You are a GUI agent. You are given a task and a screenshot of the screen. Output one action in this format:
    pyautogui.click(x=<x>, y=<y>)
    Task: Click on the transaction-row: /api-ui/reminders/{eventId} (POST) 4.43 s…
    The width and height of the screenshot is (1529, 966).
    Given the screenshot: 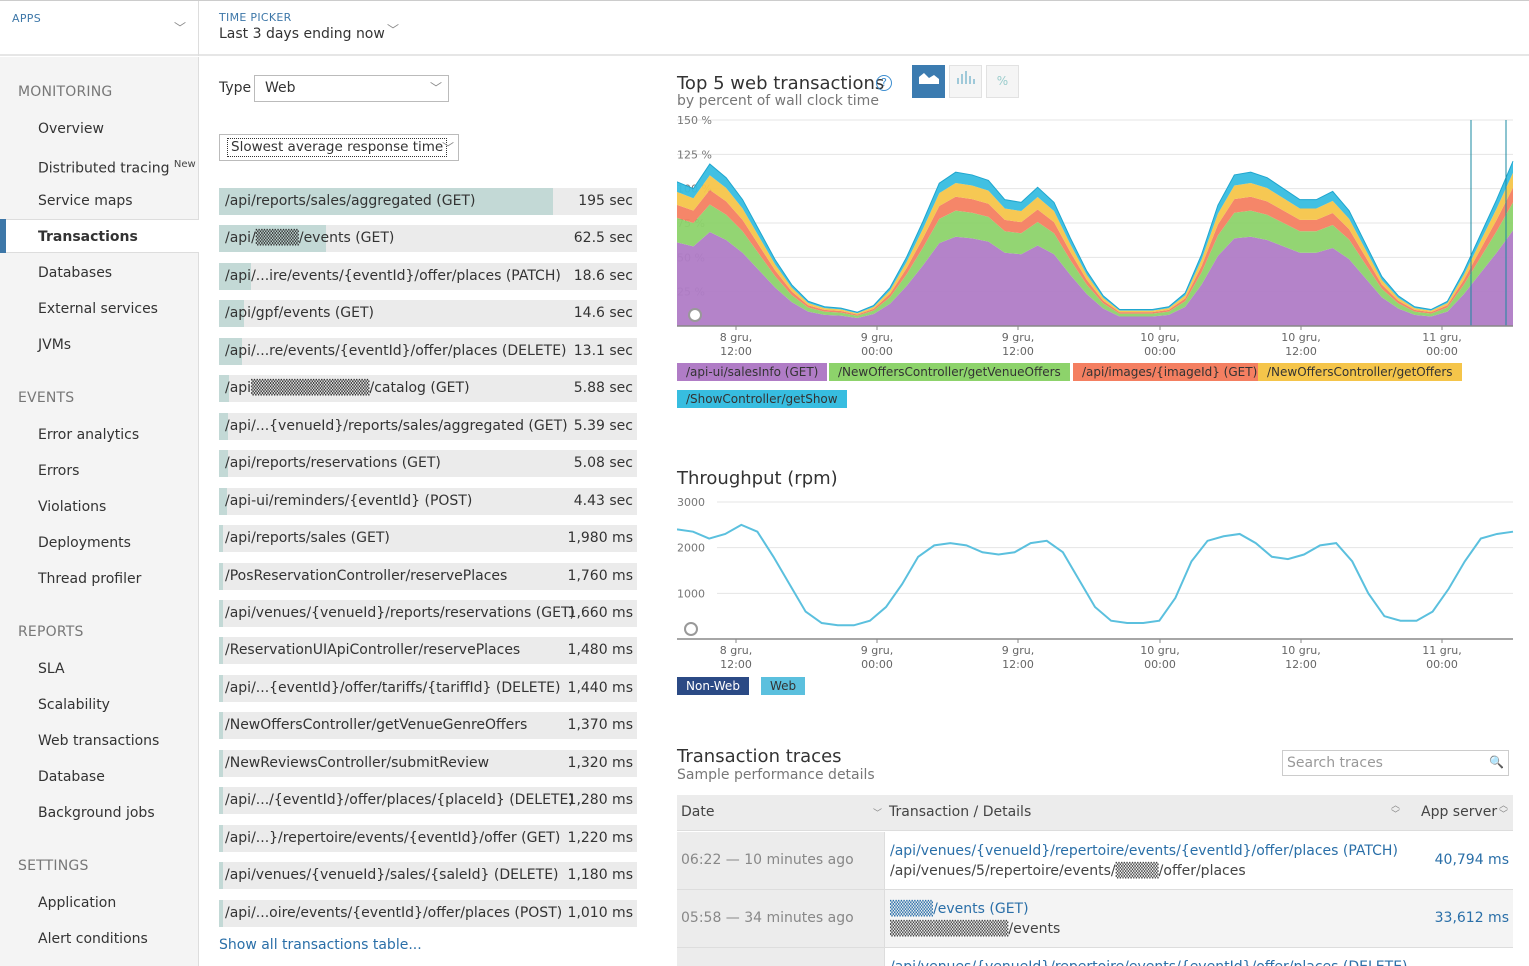 What is the action you would take?
    pyautogui.click(x=428, y=501)
    